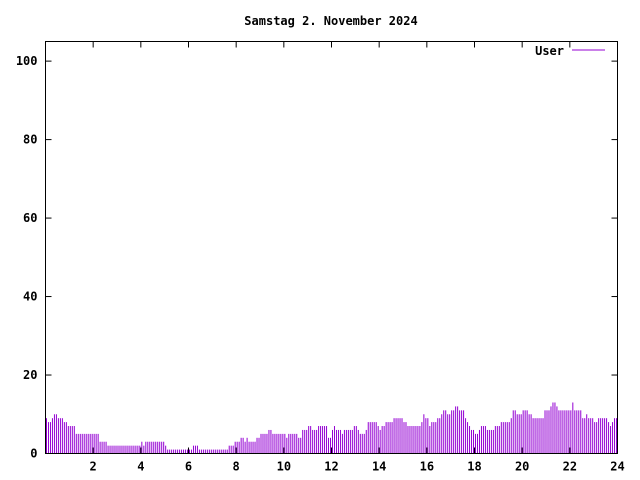 The height and width of the screenshot is (480, 640). Describe the element at coordinates (379, 467) in the screenshot. I see `x-tick-label: 14` at that location.